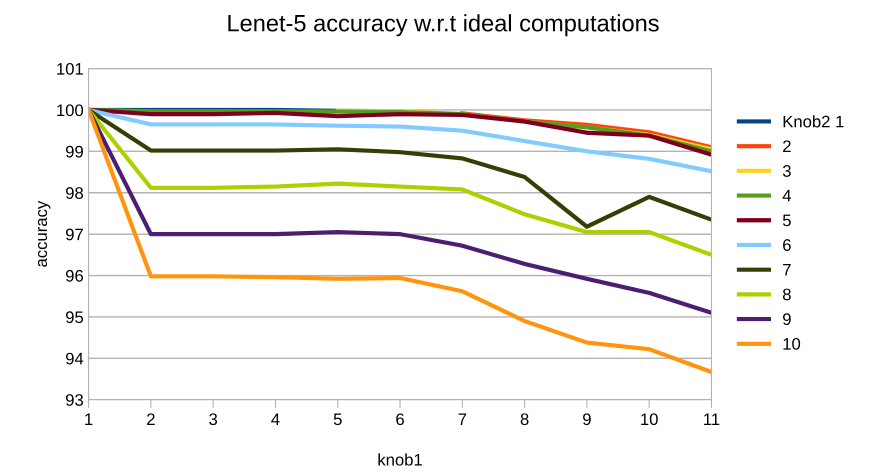 This screenshot has width=886, height=473. Describe the element at coordinates (443, 25) in the screenshot. I see `chart-title: Lenet-5 accuracy w.r.t ideal computations` at that location.